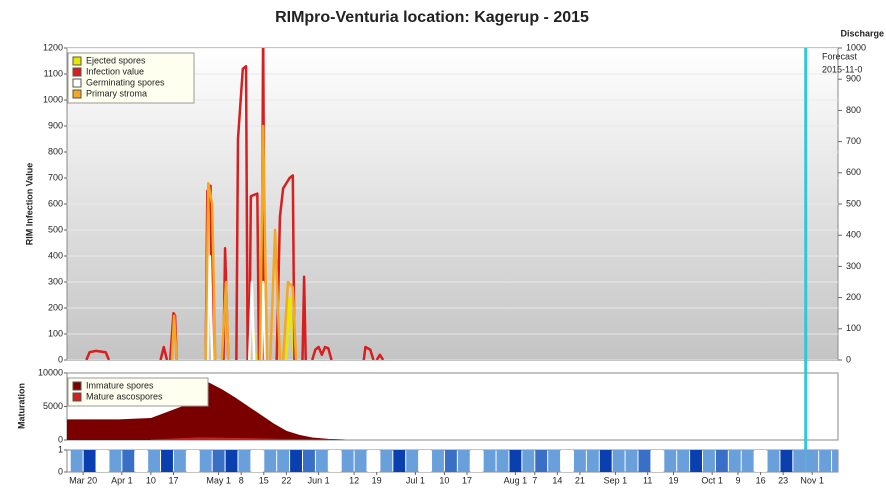 The width and height of the screenshot is (886, 489). What do you see at coordinates (812, 480) in the screenshot?
I see `x-tick-label: Nov 1` at bounding box center [812, 480].